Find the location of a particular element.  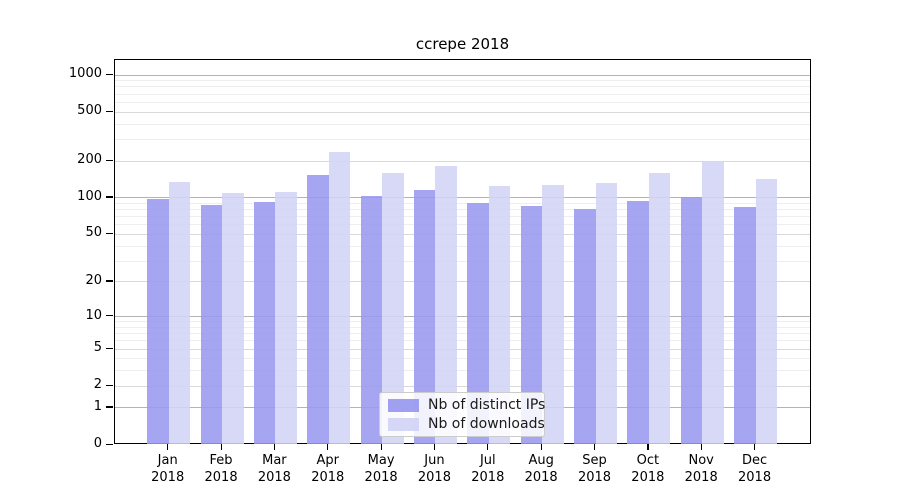

bar-distinct-ips-jun is located at coordinates (424, 317).